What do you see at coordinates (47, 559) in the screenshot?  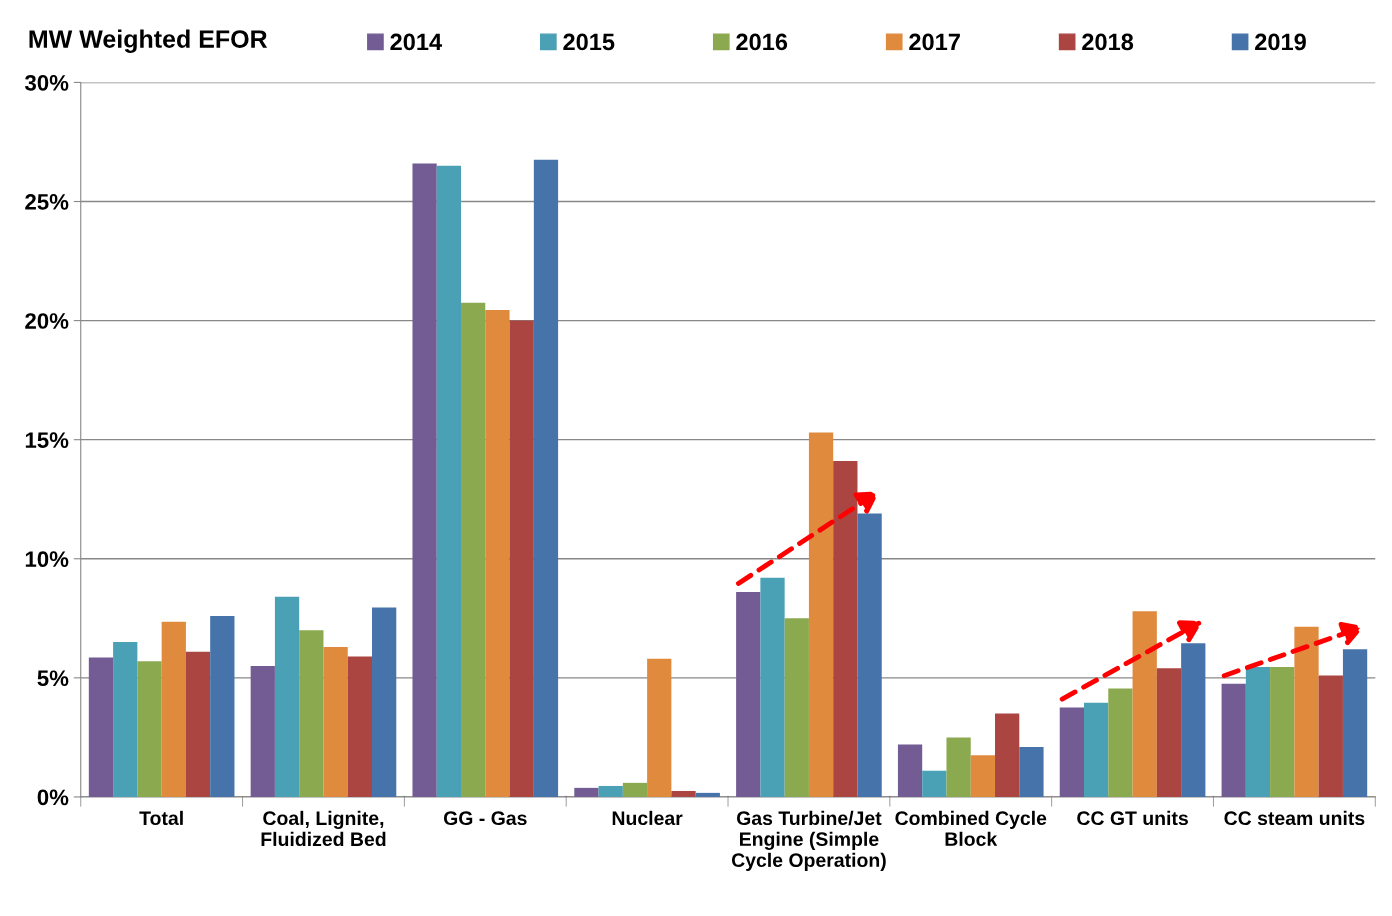 I see `y-tick-label: 10%` at bounding box center [47, 559].